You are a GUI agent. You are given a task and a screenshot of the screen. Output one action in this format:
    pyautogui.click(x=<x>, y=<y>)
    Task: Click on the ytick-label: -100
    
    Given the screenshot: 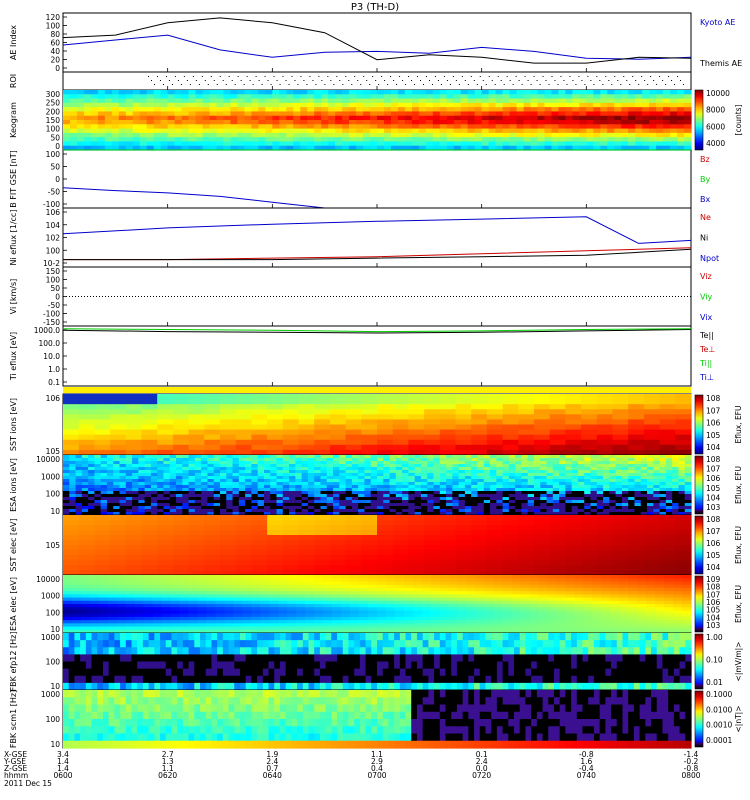 What is the action you would take?
    pyautogui.click(x=51, y=204)
    